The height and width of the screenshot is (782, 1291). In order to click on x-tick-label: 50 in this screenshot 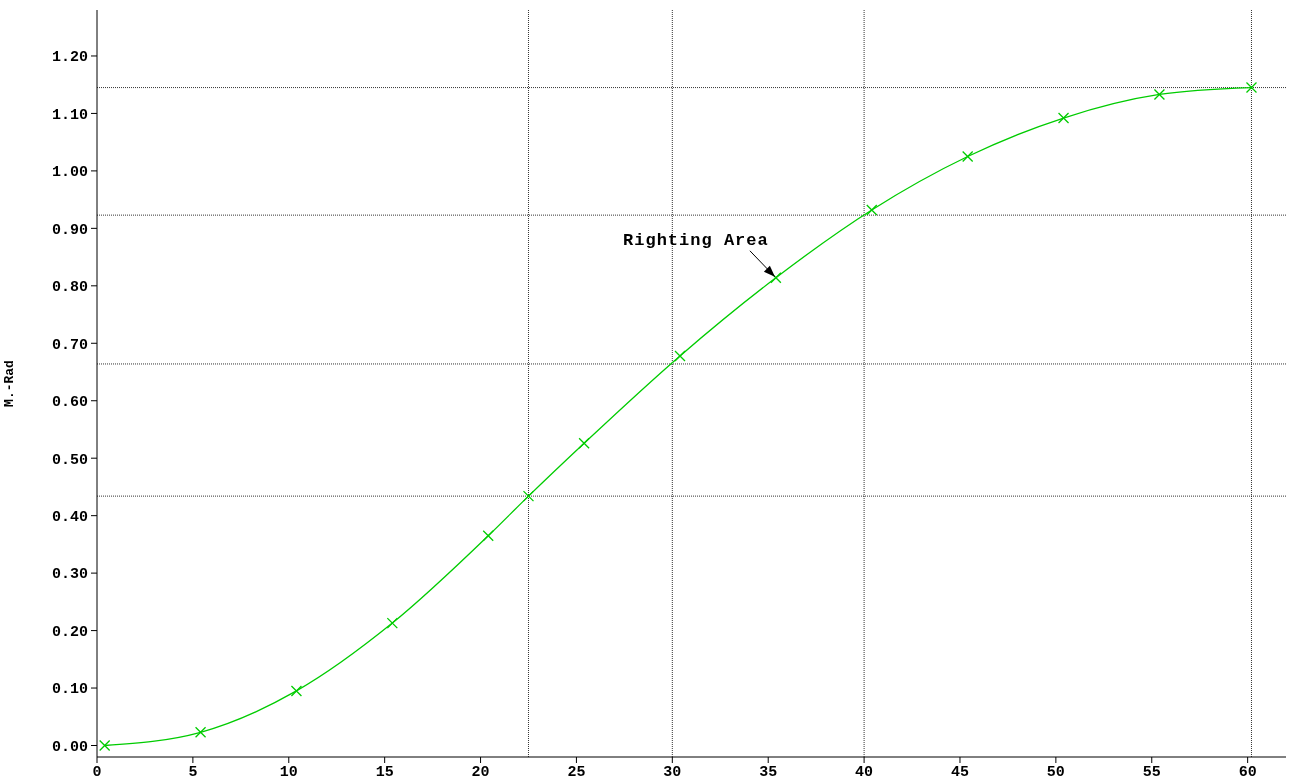, I will do `click(1055, 772)`.